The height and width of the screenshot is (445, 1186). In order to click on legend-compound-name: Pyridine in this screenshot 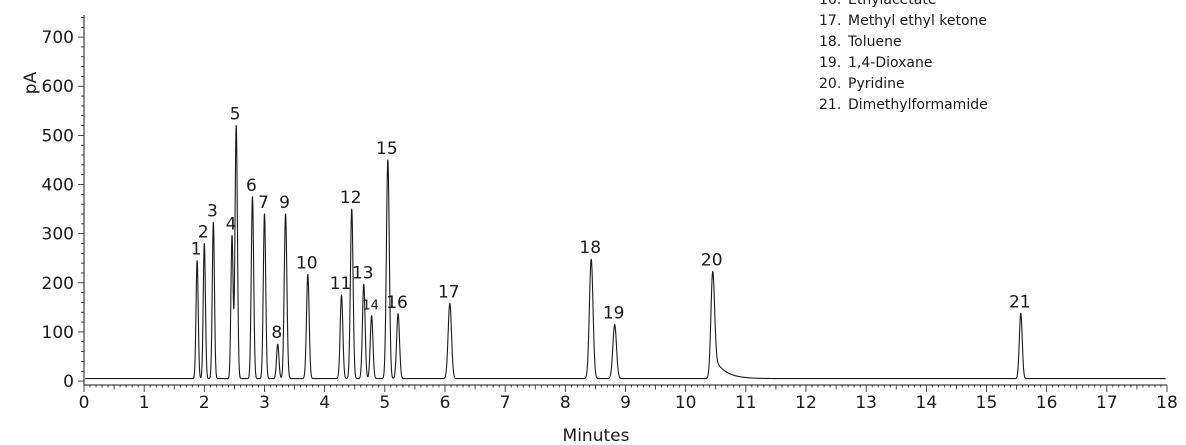, I will do `click(876, 84)`.